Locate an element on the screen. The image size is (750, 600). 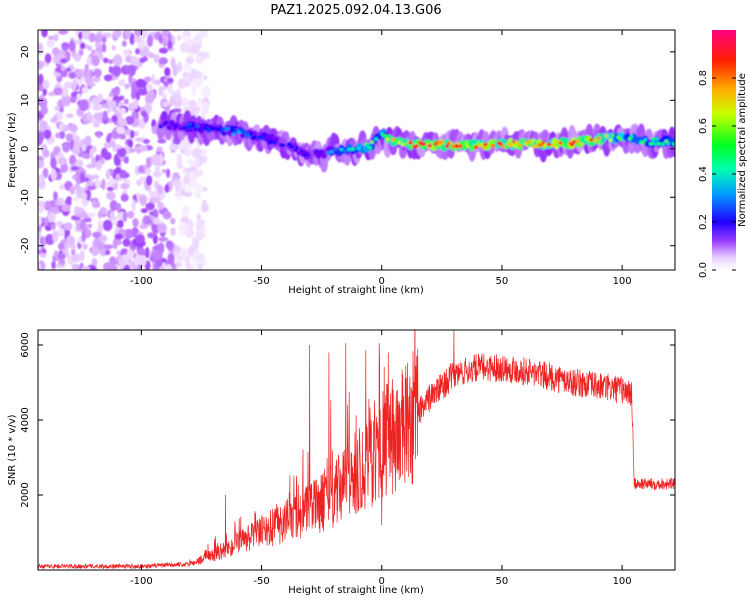
x-tick-label: 100 is located at coordinates (622, 581).